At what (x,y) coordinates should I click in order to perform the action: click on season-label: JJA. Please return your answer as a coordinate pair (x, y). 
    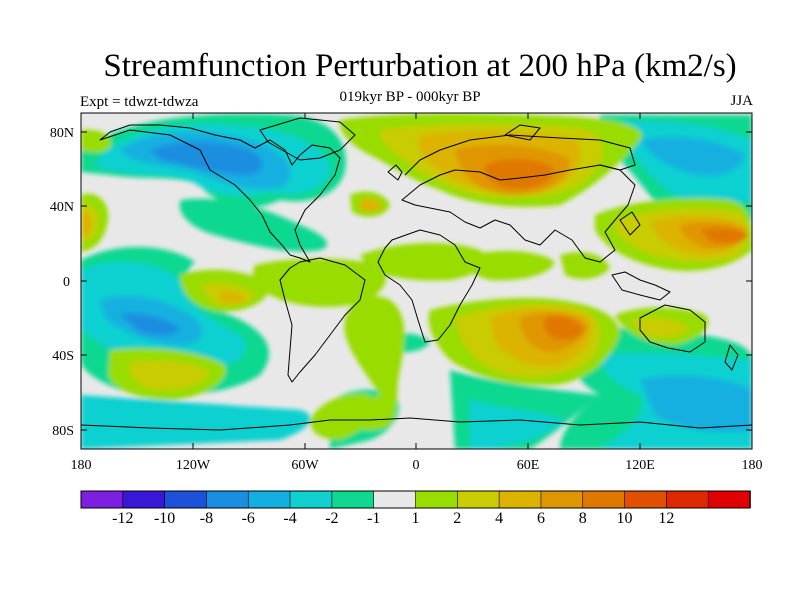
    Looking at the image, I should click on (741, 101).